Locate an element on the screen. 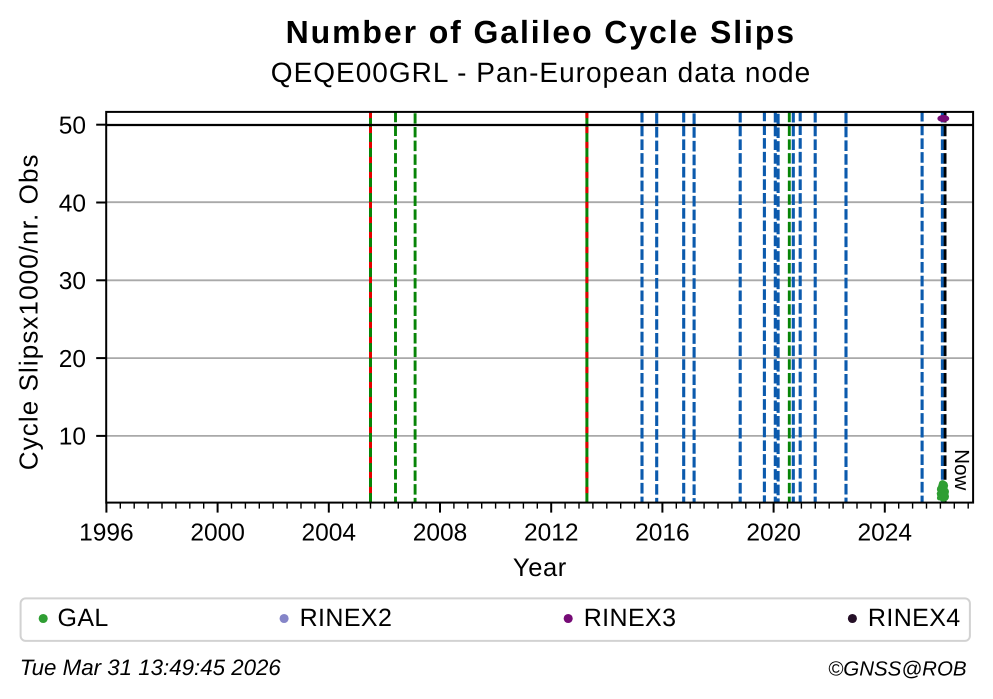 The width and height of the screenshot is (993, 699). svg-text:QEQE00GRL - Pan-European data: QEQE00GRL - Pan-European data node is located at coordinates (541, 72).